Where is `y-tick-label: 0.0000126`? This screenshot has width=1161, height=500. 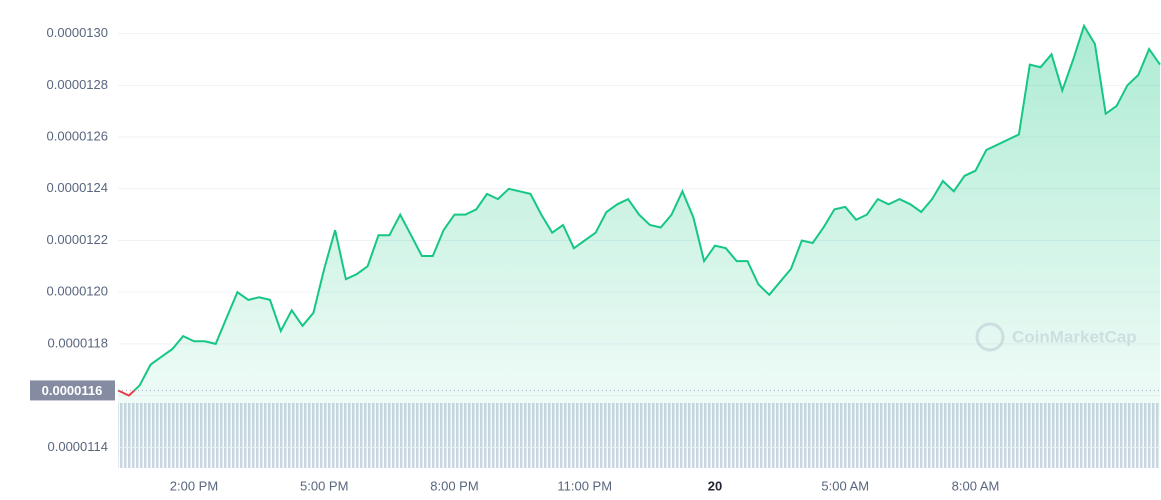 y-tick-label: 0.0000126 is located at coordinates (77, 135).